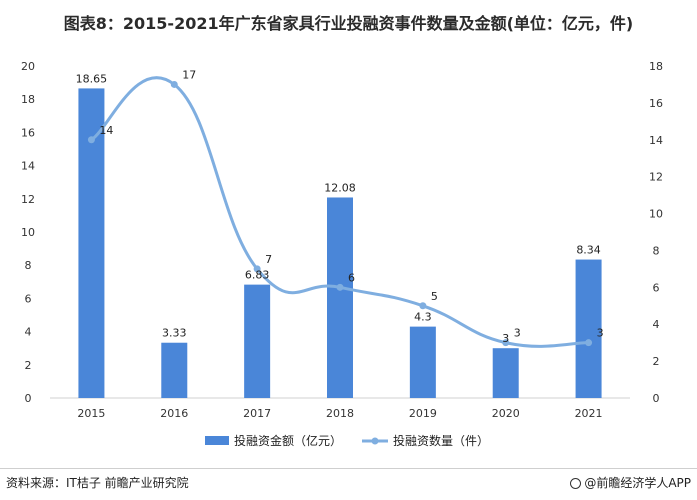  Describe the element at coordinates (28, 132) in the screenshot. I see `y-left-tick-label: 16` at that location.